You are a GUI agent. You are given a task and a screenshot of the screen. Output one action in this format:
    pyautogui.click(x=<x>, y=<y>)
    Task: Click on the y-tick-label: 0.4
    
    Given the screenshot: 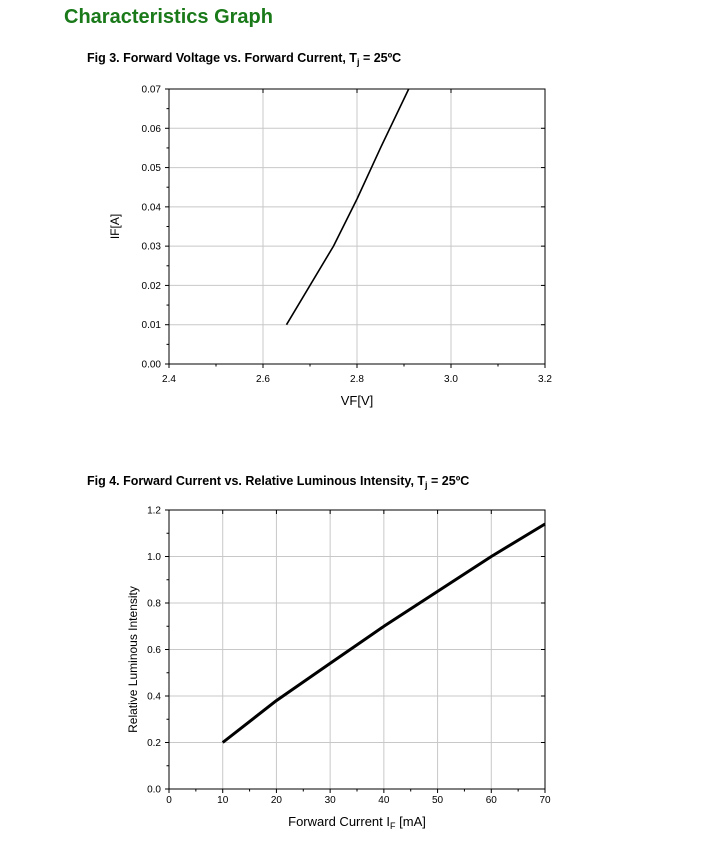 What is the action you would take?
    pyautogui.click(x=154, y=697)
    